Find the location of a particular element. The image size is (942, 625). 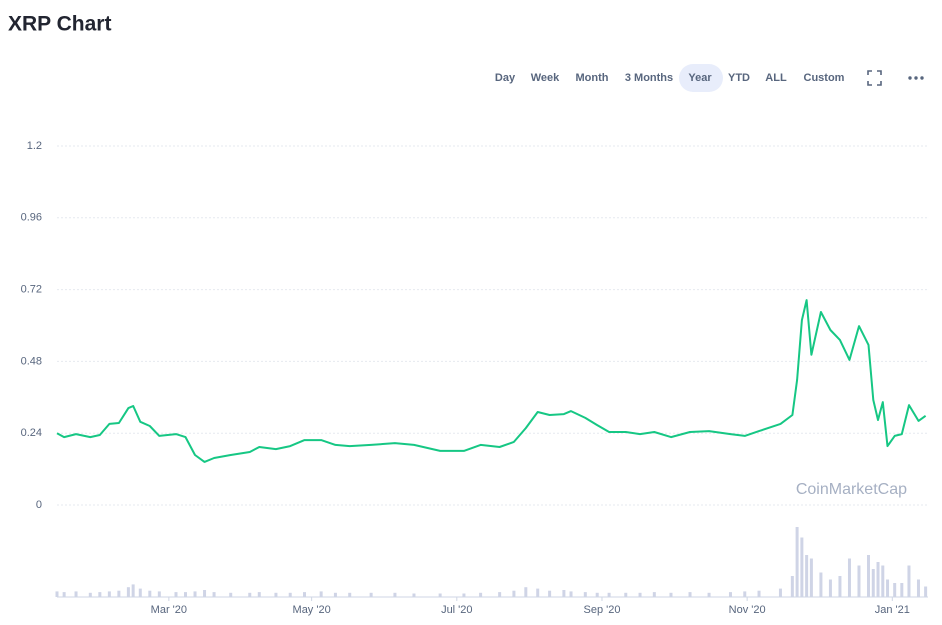

x-tick-label: Mar '20 is located at coordinates (169, 610).